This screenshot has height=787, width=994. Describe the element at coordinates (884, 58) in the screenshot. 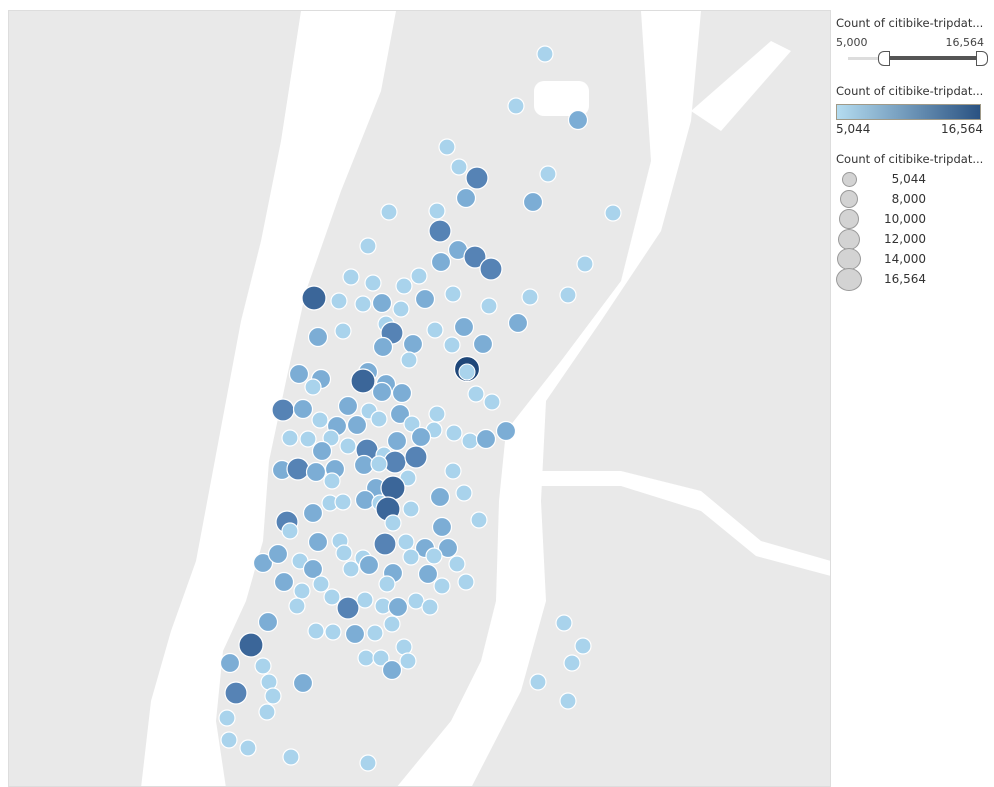

I see `slider-min-handle` at that location.